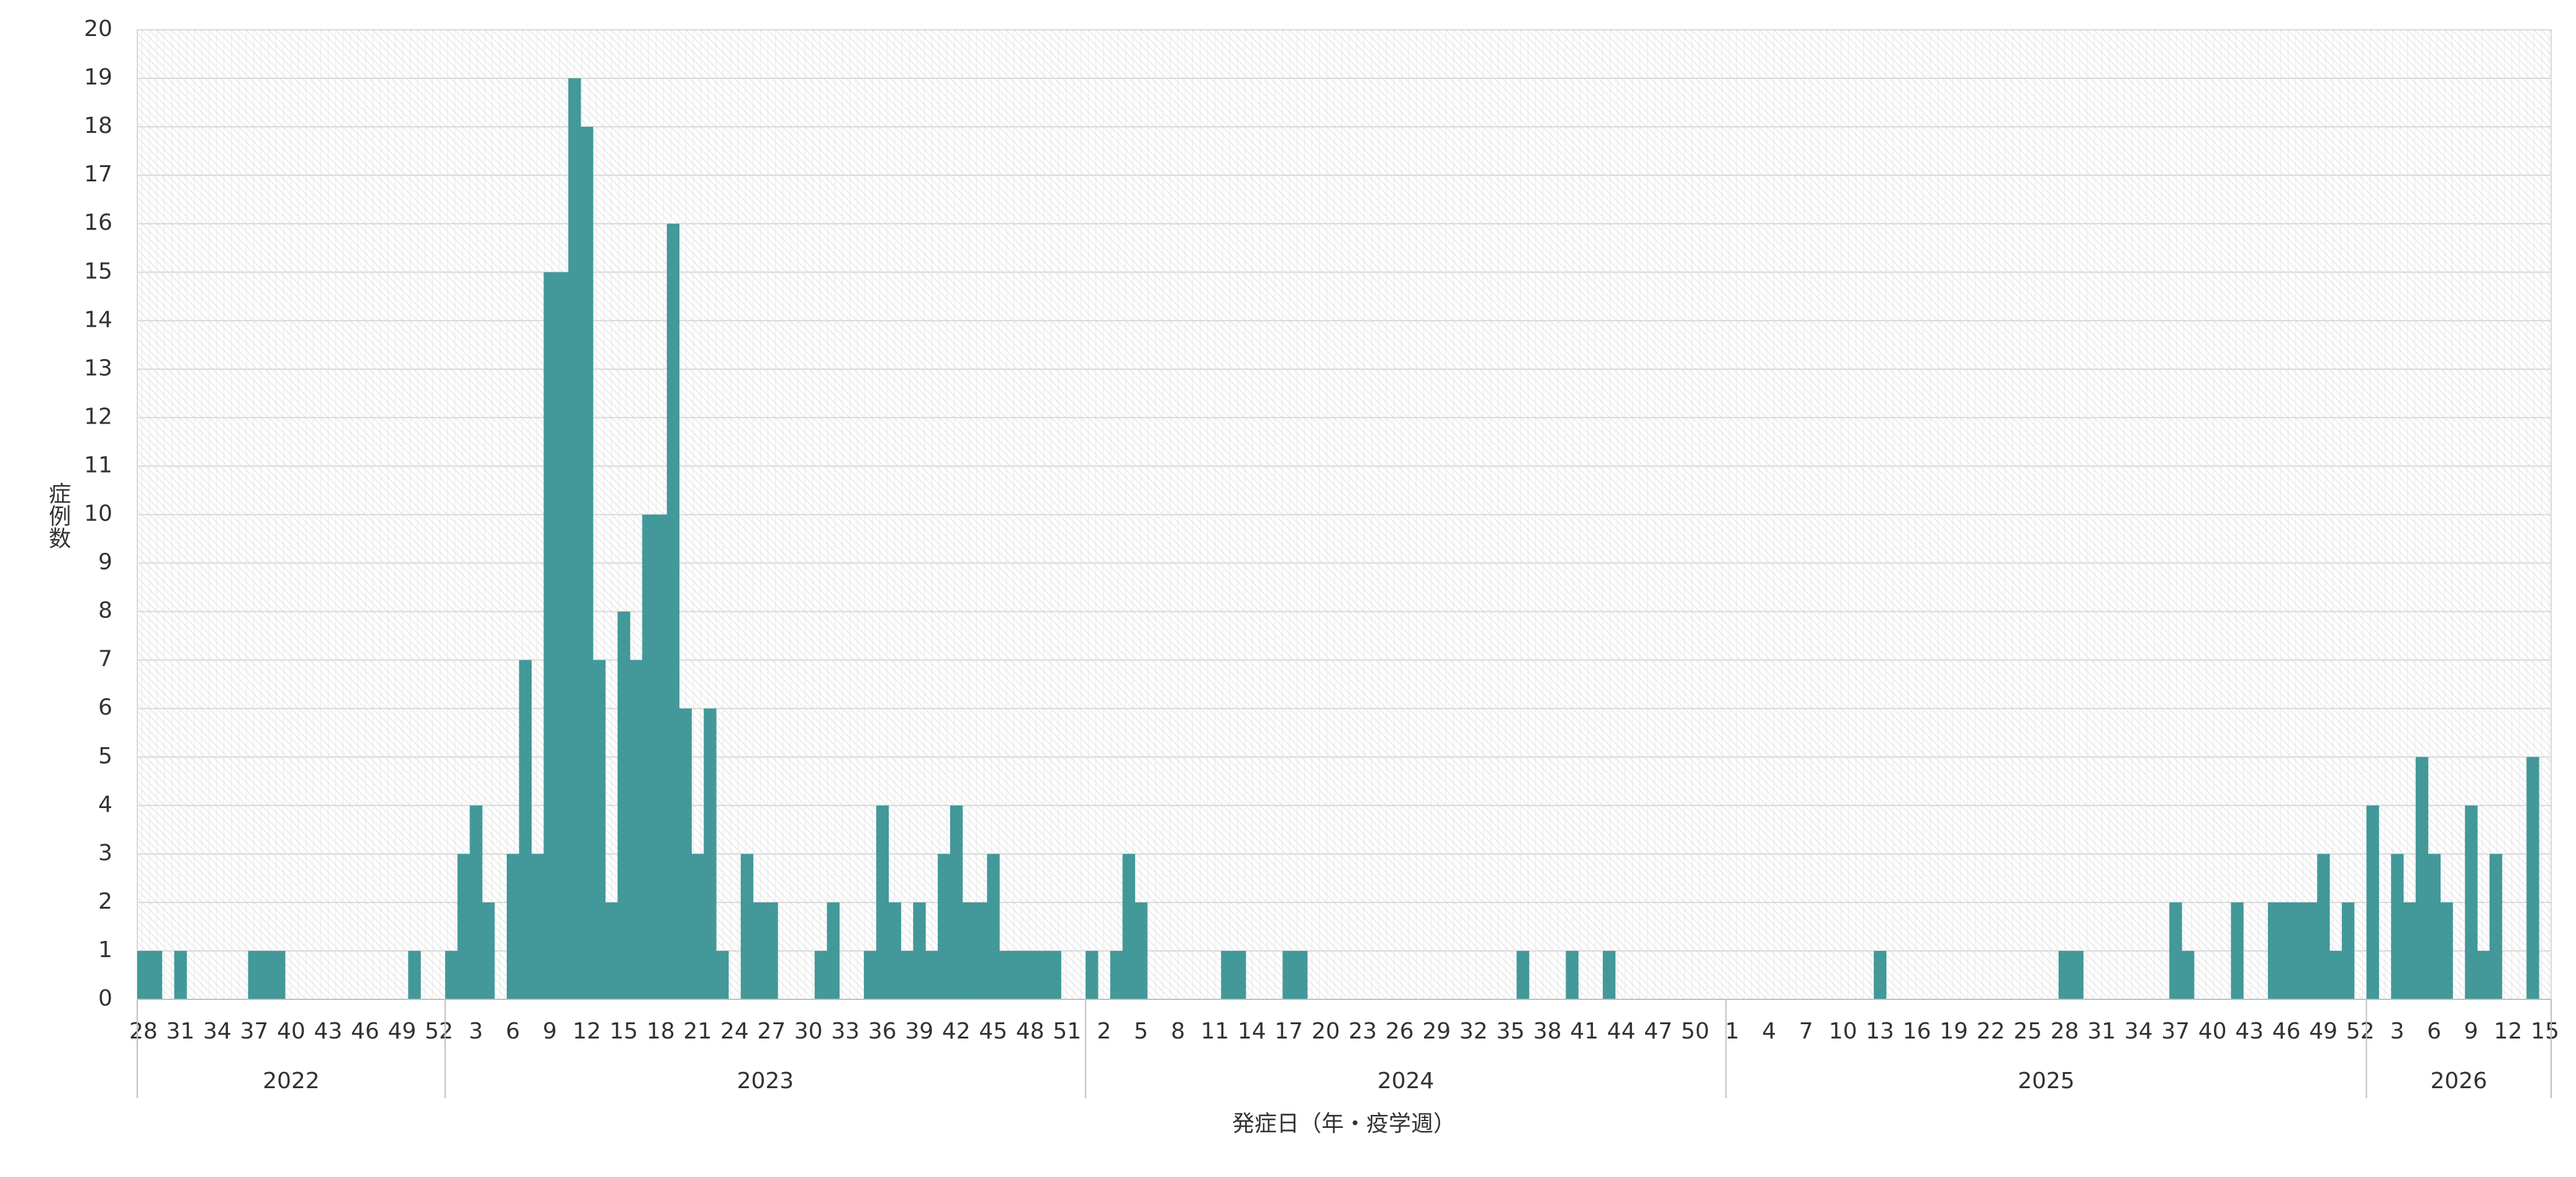 This screenshot has height=1177, width=2576. What do you see at coordinates (105, 756) in the screenshot?
I see `y-tick-label: 5` at bounding box center [105, 756].